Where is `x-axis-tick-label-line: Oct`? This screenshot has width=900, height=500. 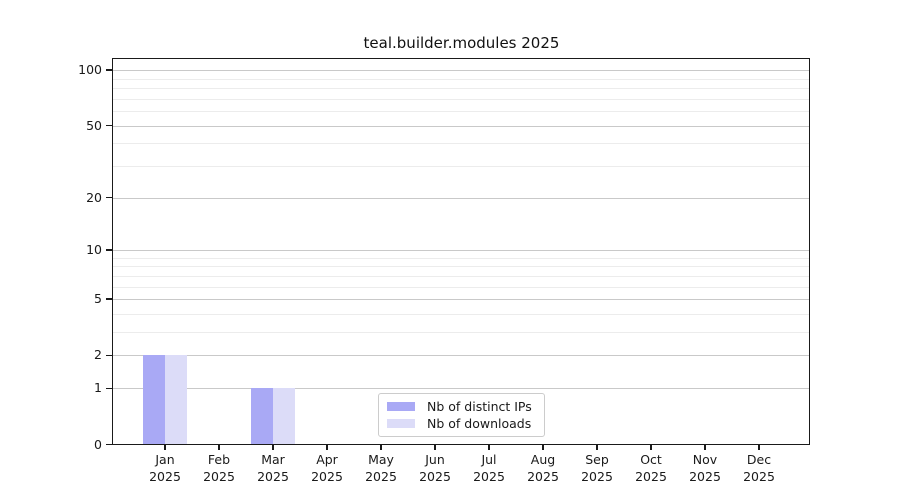
x-axis-tick-label-line: Oct is located at coordinates (651, 459).